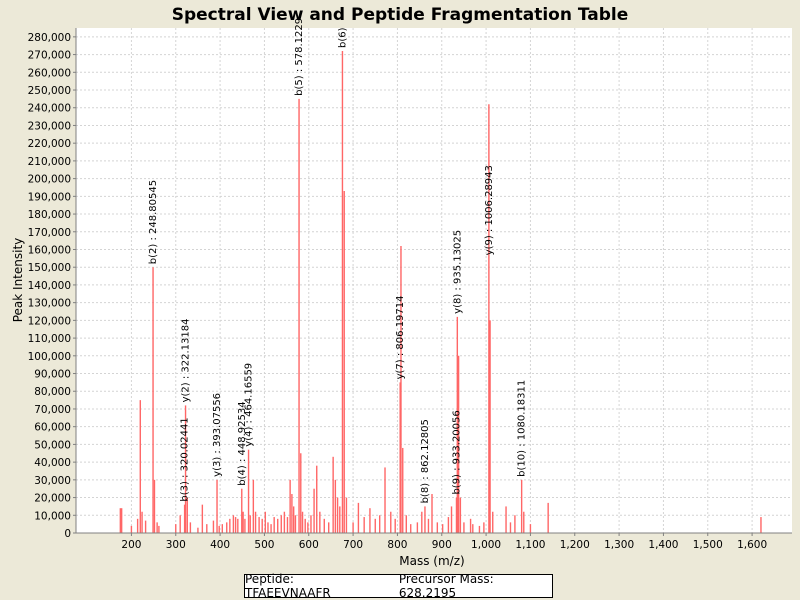 Image resolution: width=800 pixels, height=600 pixels. Describe the element at coordinates (288, 586) in the screenshot. I see `peptide-label: Peptide: TFAEEVNAAFR` at that location.